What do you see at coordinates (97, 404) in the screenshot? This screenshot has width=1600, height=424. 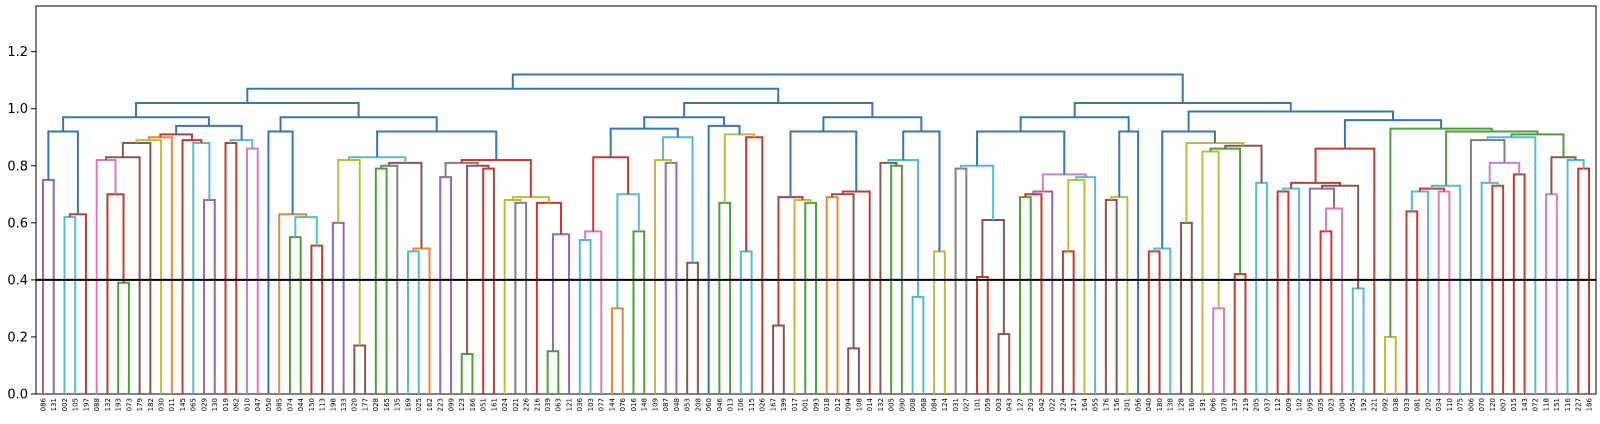 I see `leaf-label: 088` at bounding box center [97, 404].